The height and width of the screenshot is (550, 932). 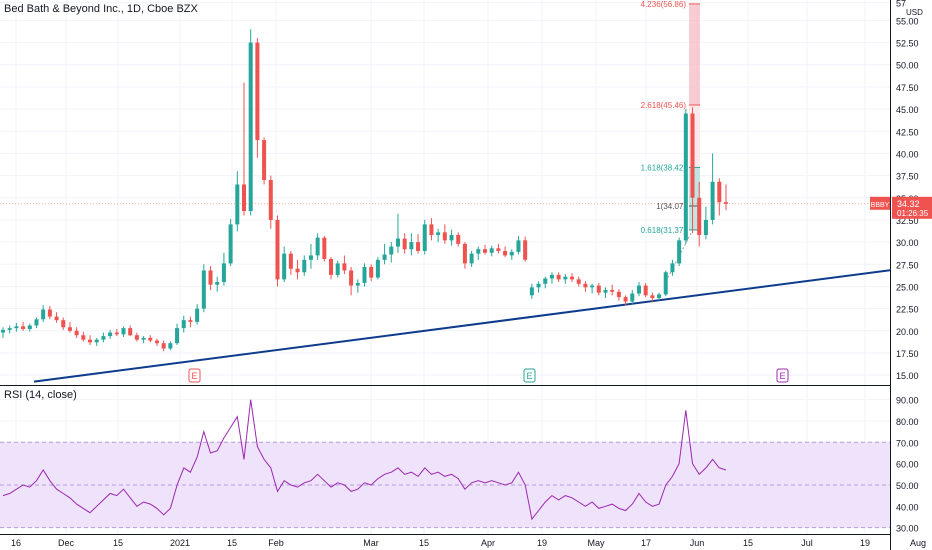 What do you see at coordinates (646, 543) in the screenshot?
I see `time-tick-label: 17` at bounding box center [646, 543].